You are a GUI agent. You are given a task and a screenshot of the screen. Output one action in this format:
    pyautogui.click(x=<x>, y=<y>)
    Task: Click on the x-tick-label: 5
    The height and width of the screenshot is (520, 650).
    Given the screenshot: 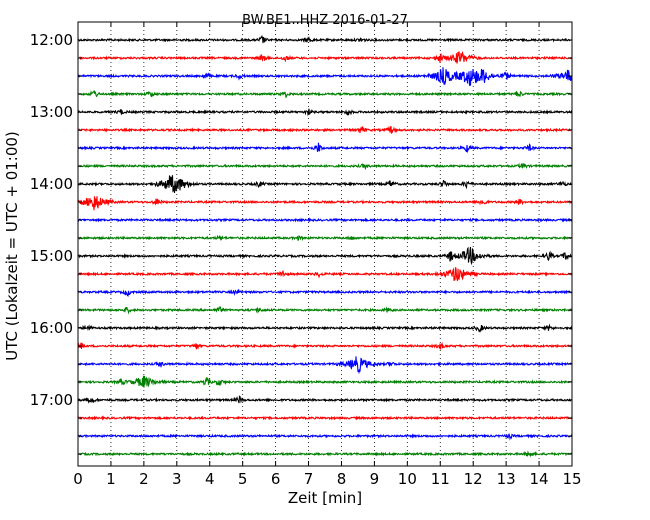 What is the action you would take?
    pyautogui.click(x=243, y=479)
    